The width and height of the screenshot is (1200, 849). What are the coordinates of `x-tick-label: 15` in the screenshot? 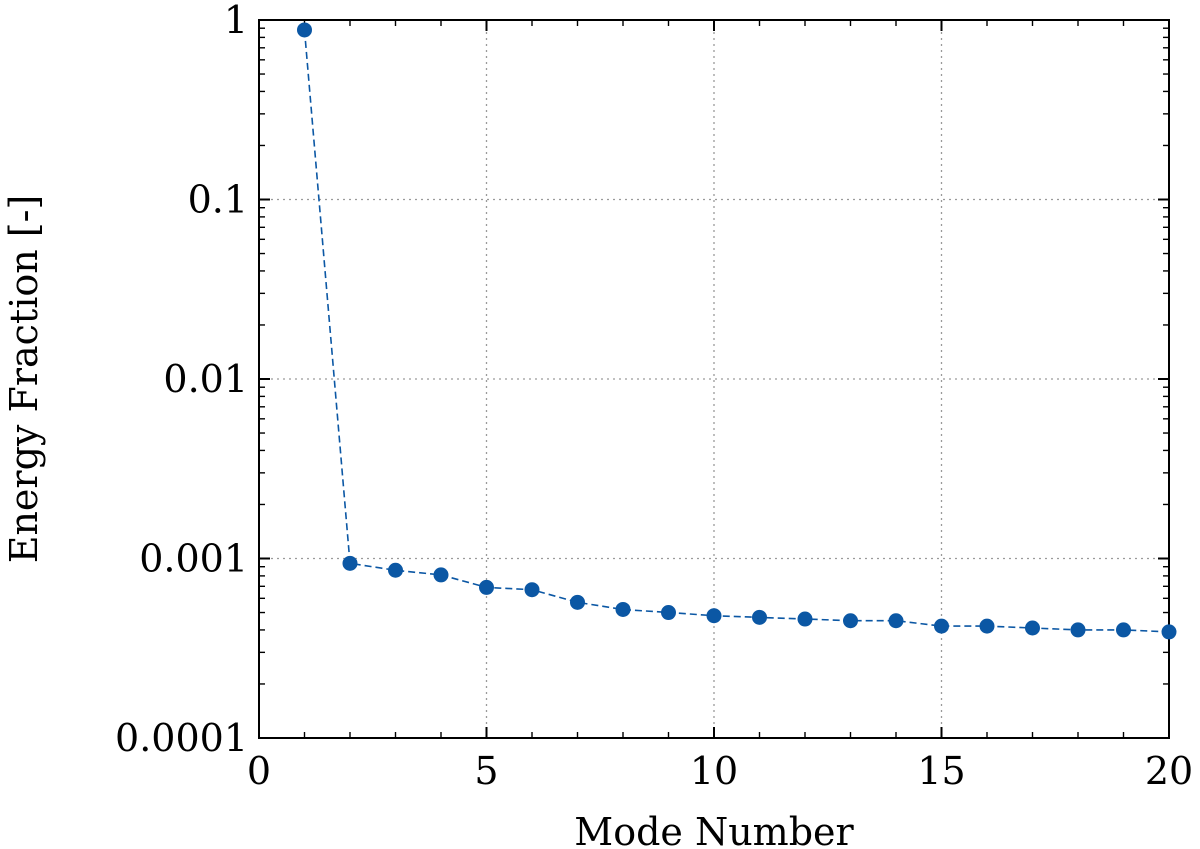 It's located at (941, 771).